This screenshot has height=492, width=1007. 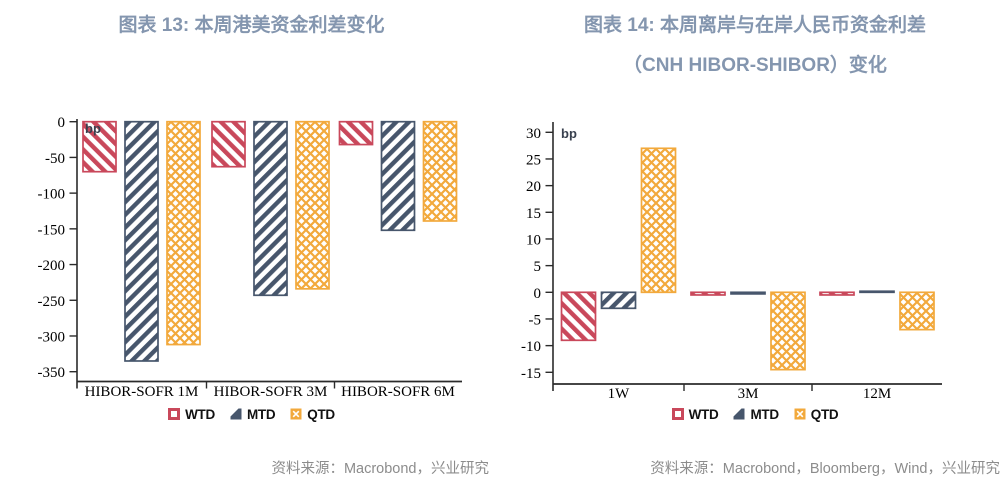 What do you see at coordinates (55, 159) in the screenshot?
I see `y-tick-label: -50` at bounding box center [55, 159].